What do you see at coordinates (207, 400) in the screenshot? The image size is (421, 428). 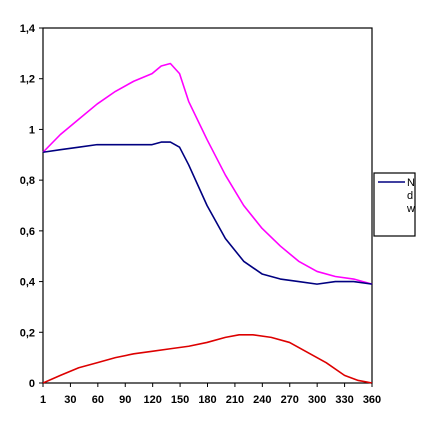 I see `x-tick-label: 180` at bounding box center [207, 400].